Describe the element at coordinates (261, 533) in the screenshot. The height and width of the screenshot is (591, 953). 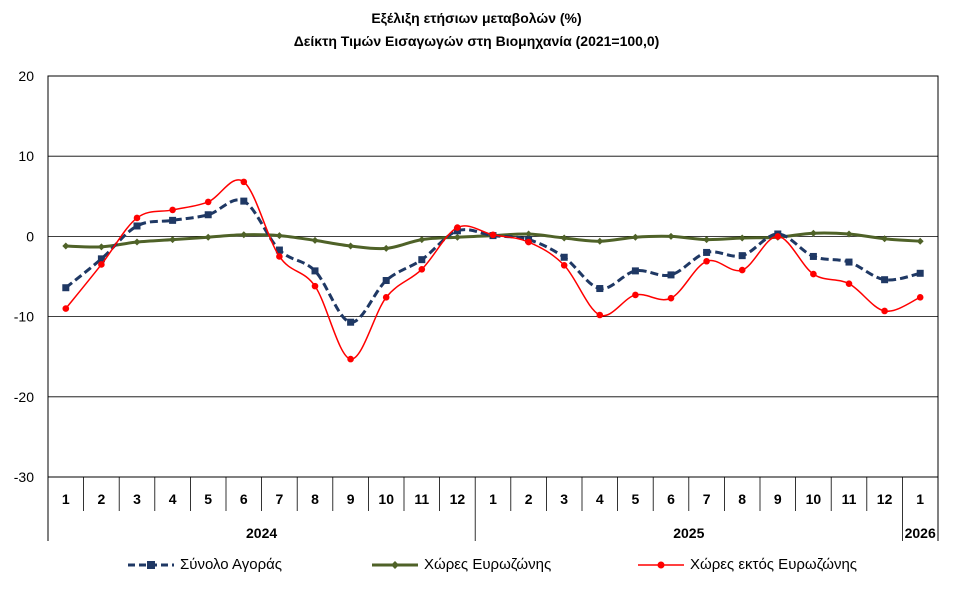
I see `year-label: 2024` at that location.